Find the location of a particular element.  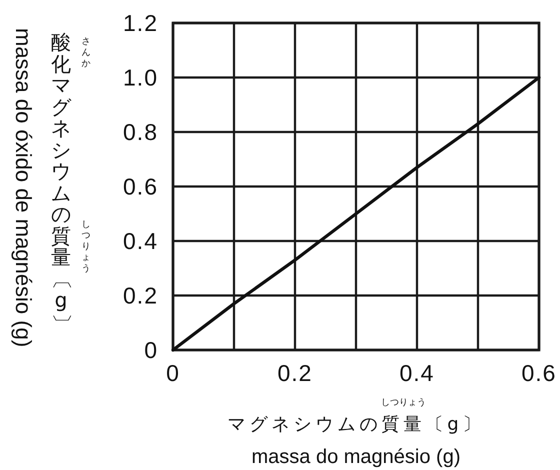

y-tick: 0.2 is located at coordinates (140, 295).